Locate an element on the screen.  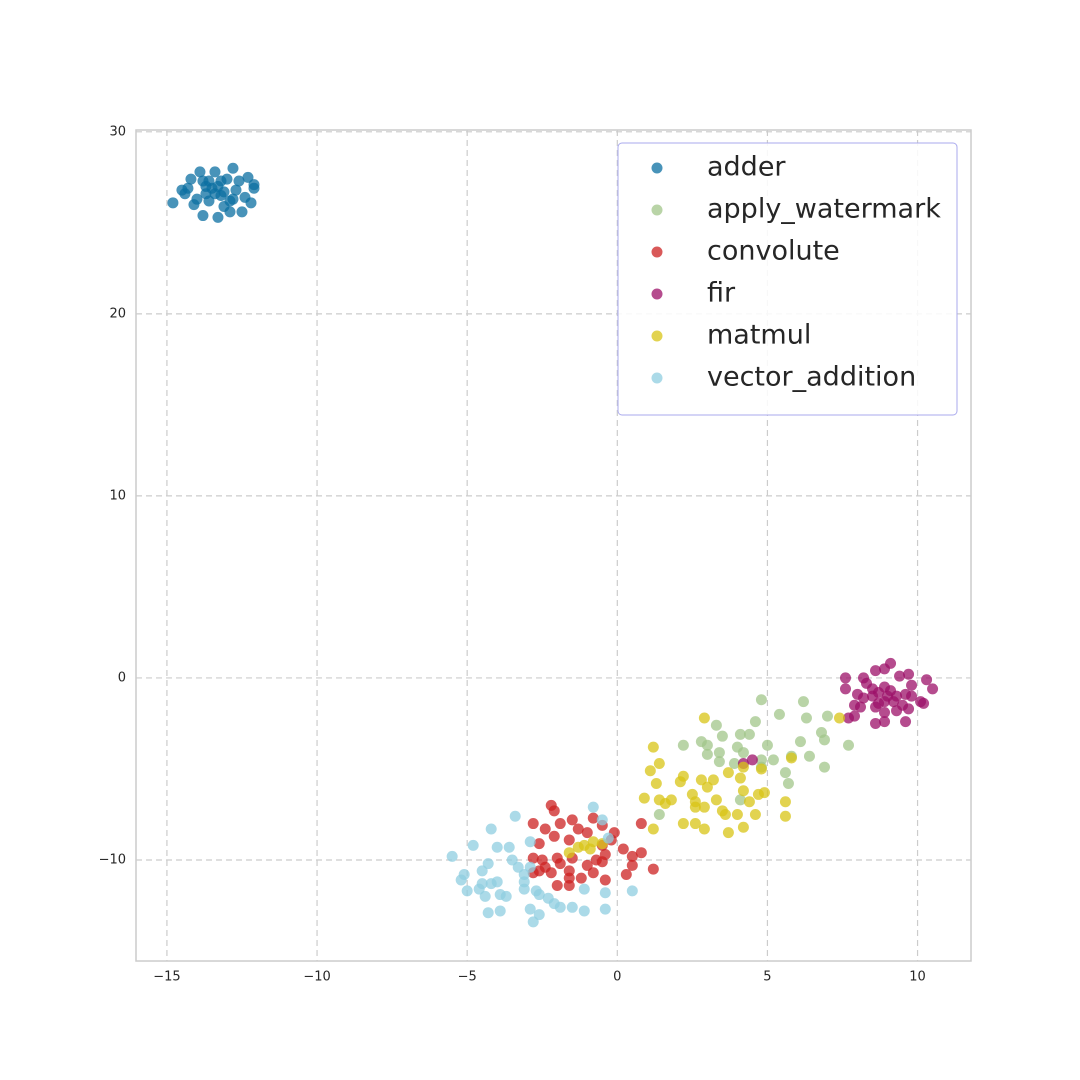
y-tick-label: 30 is located at coordinates (117, 131).